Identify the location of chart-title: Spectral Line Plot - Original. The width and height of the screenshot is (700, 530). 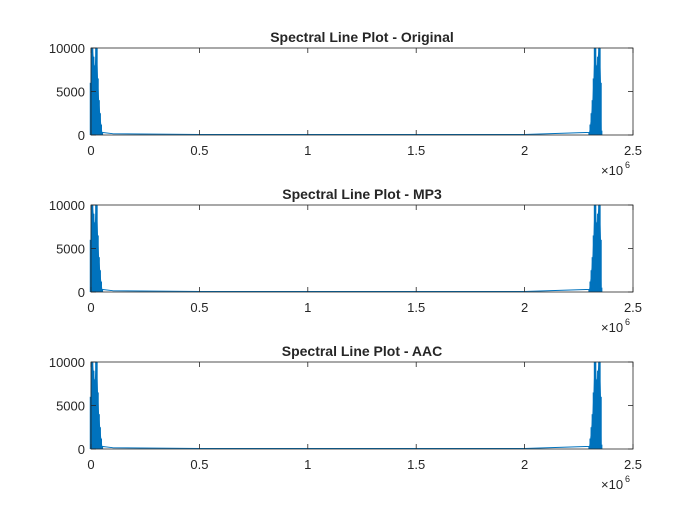
(362, 37).